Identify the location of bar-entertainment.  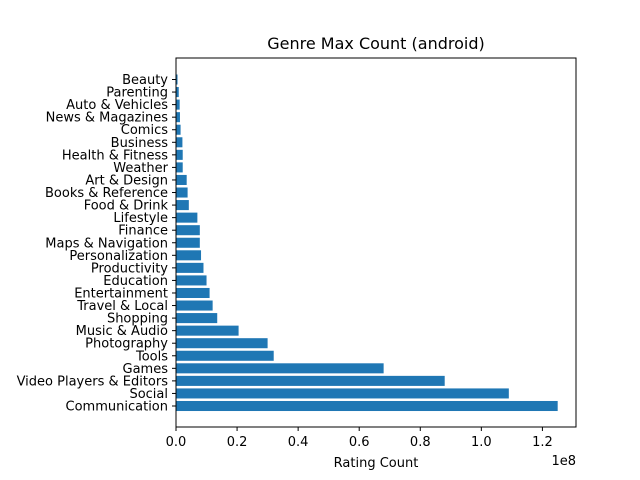
(193, 293).